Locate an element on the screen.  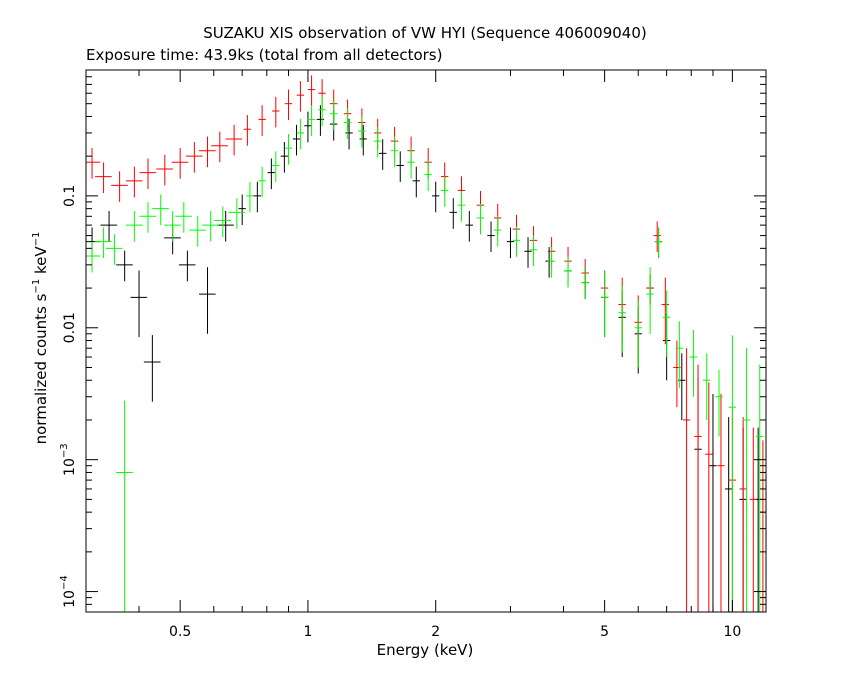
y-axis-label-exp1: −1 is located at coordinates (36, 286).